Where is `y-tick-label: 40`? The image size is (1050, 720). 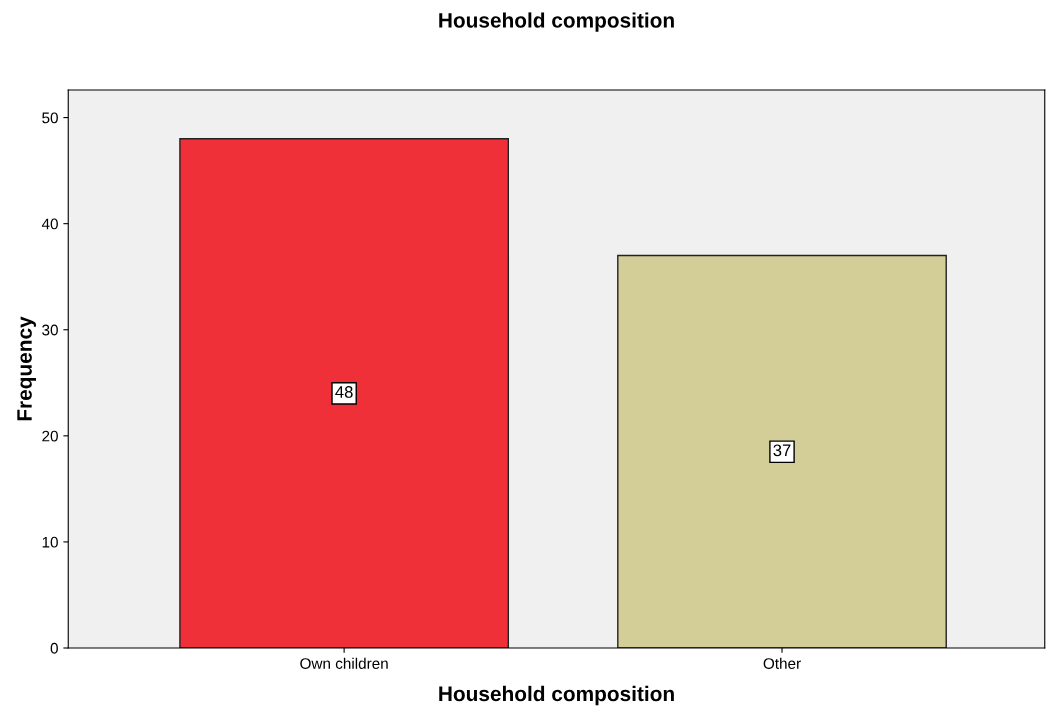 y-tick-label: 40 is located at coordinates (49, 224).